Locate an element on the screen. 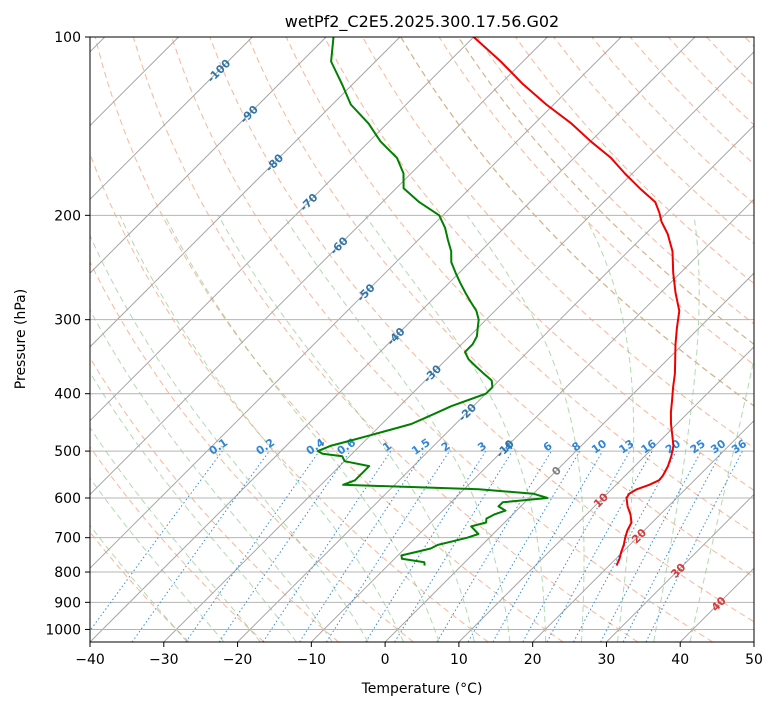 Image resolution: width=775 pixels, height=708 pixels. x-tick-label: 0 is located at coordinates (385, 660).